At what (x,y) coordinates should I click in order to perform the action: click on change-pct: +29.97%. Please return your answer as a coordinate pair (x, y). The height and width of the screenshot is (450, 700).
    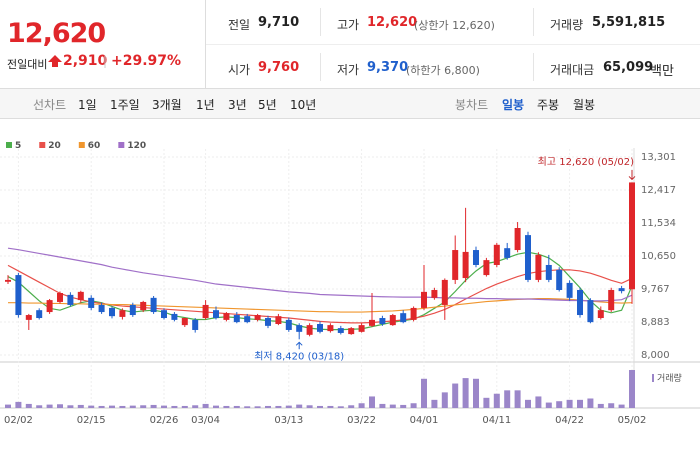
    Looking at the image, I should click on (146, 61).